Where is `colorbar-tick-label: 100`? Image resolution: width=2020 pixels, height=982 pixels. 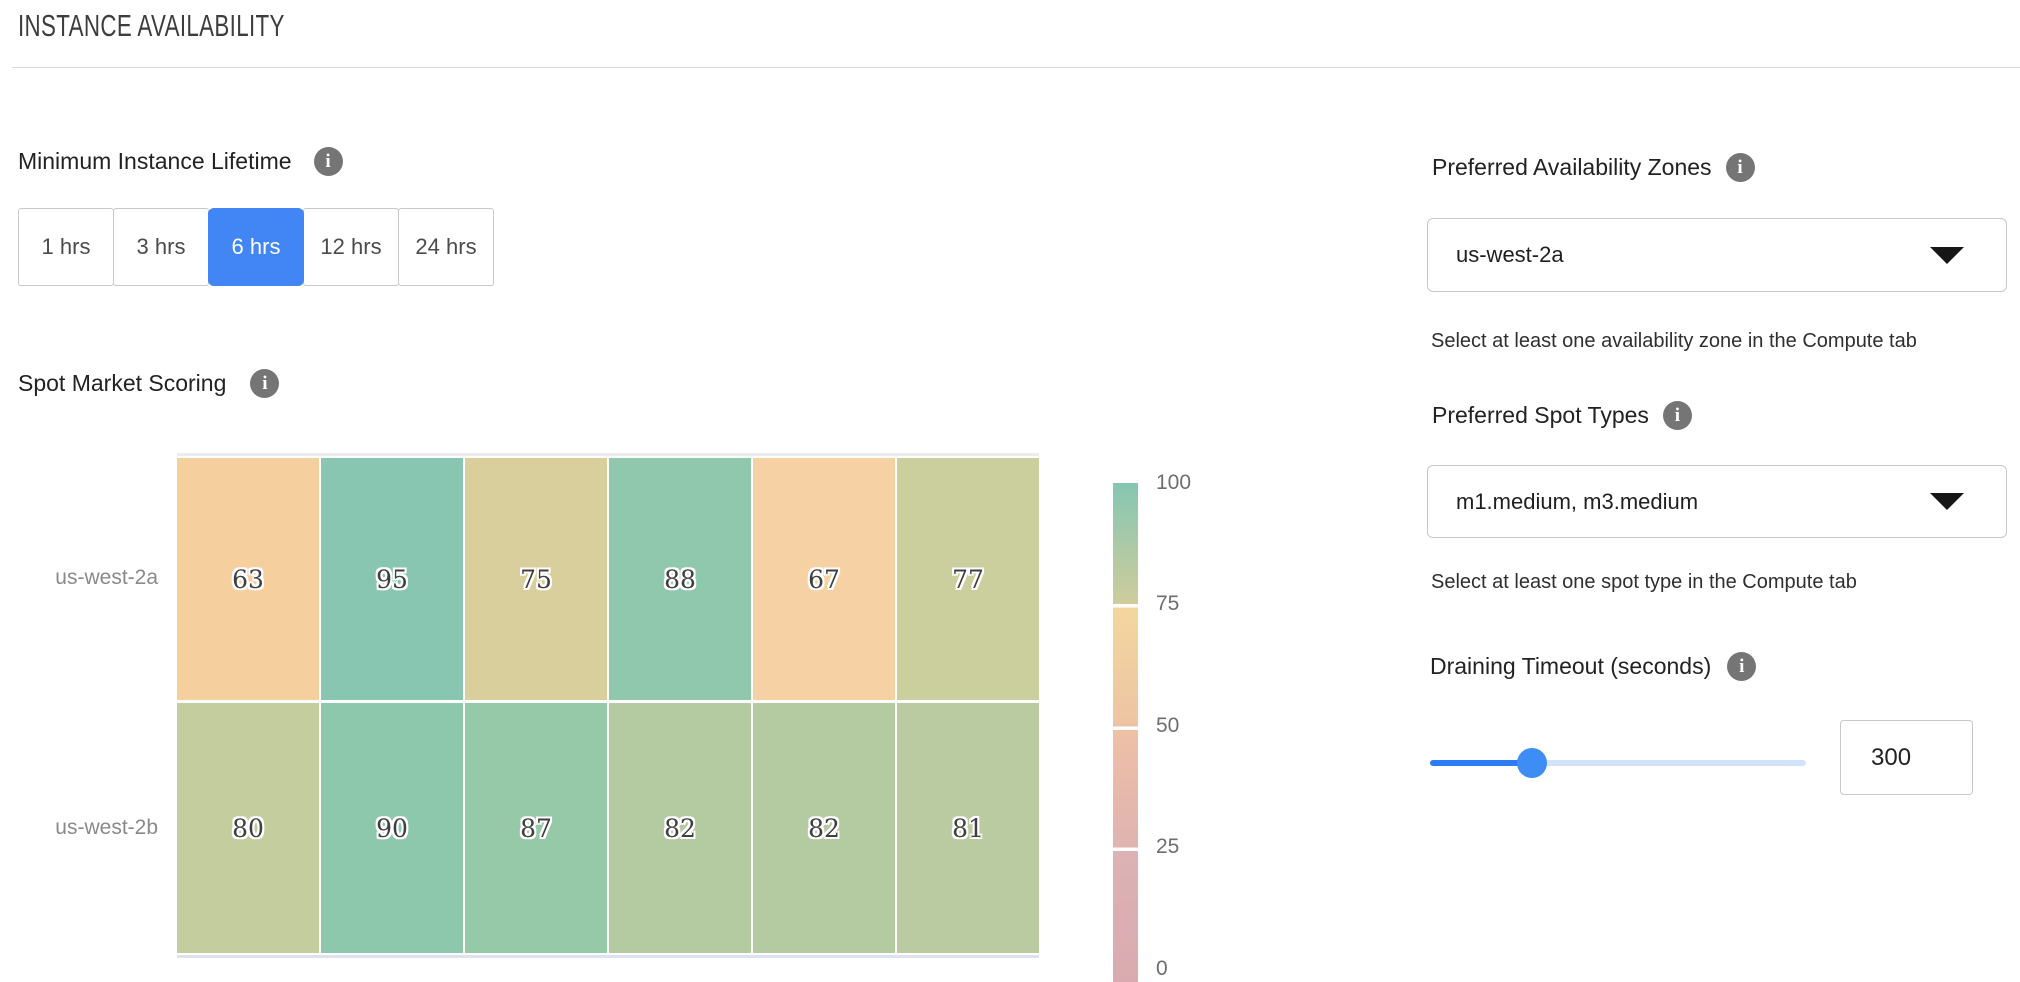
colorbar-tick-label: 100 is located at coordinates (1174, 482).